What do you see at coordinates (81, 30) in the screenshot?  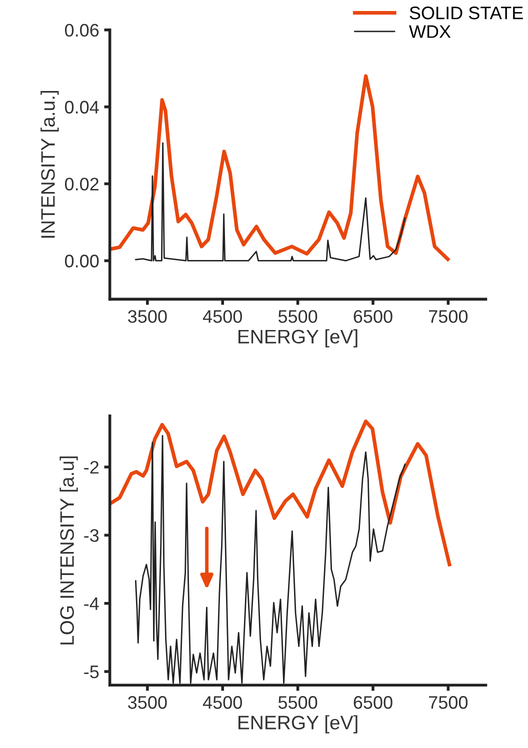 I see `y-tick-label: 0.06` at bounding box center [81, 30].